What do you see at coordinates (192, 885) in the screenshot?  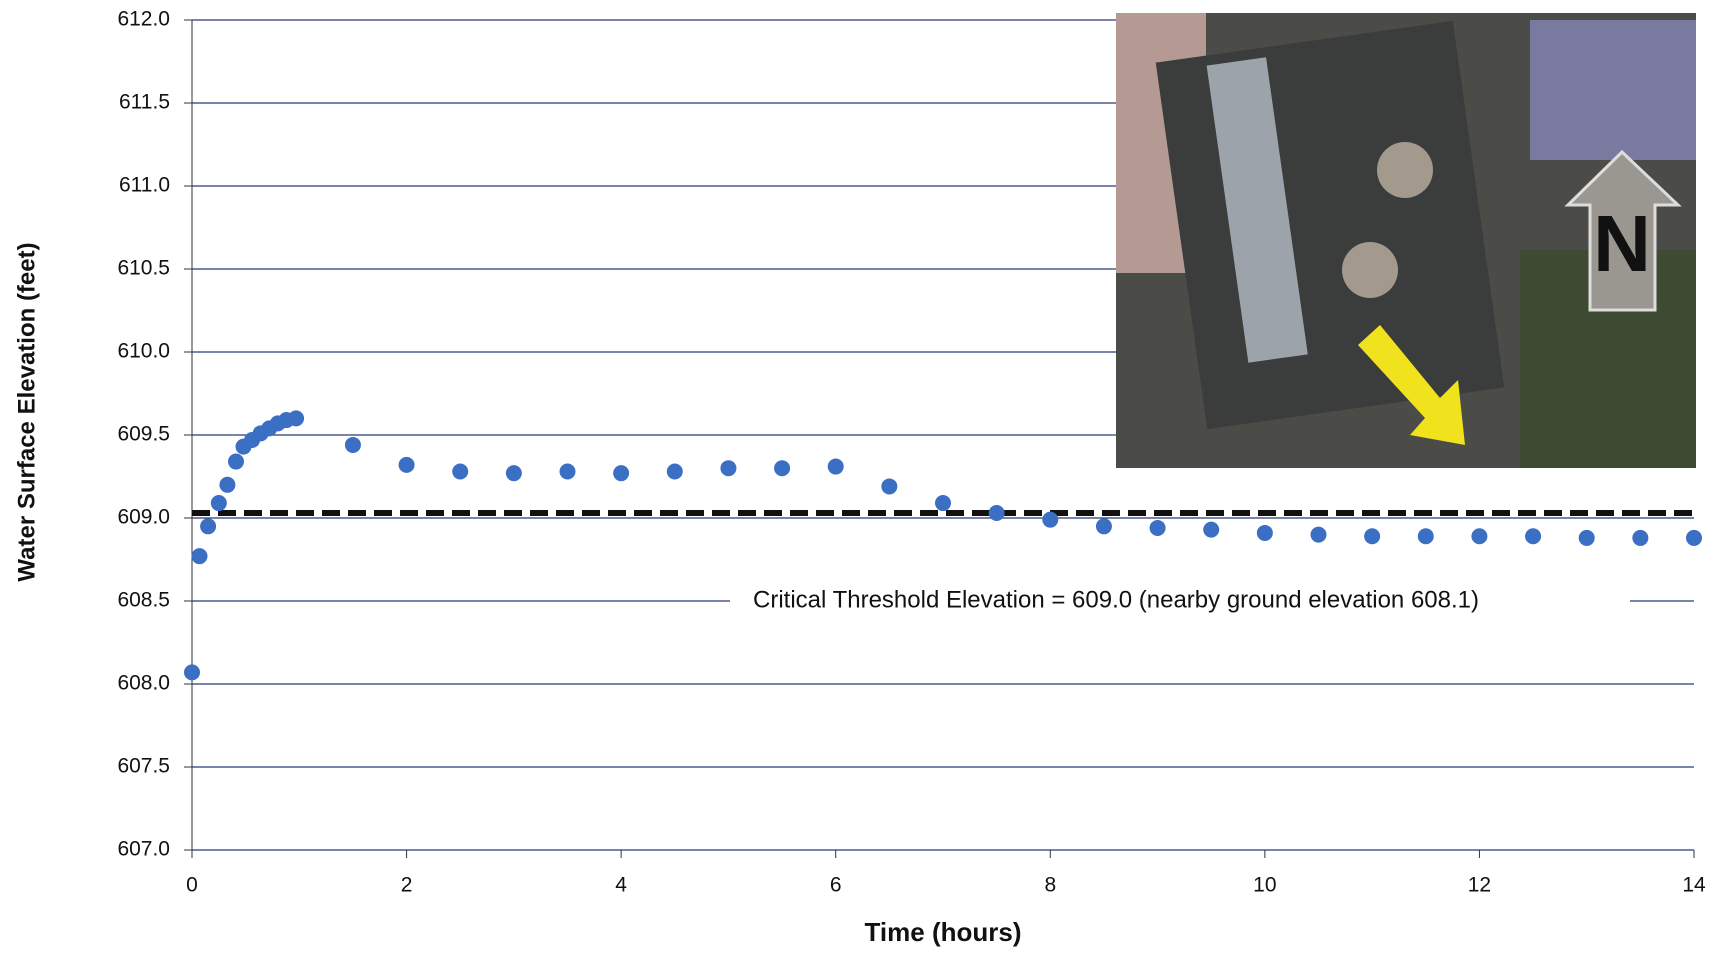 I see `x-tick-label: 0` at bounding box center [192, 885].